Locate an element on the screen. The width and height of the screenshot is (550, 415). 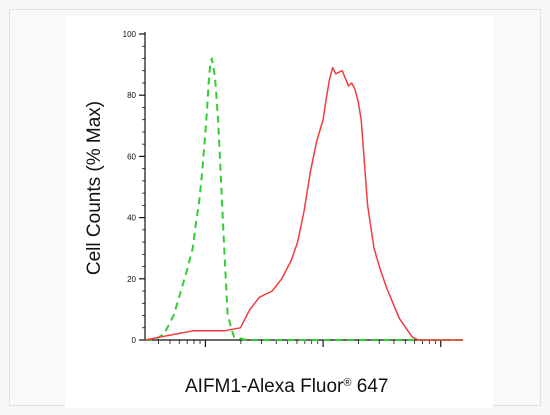
y-axis-label: Cell Counts (% Max) is located at coordinates (94, 188).